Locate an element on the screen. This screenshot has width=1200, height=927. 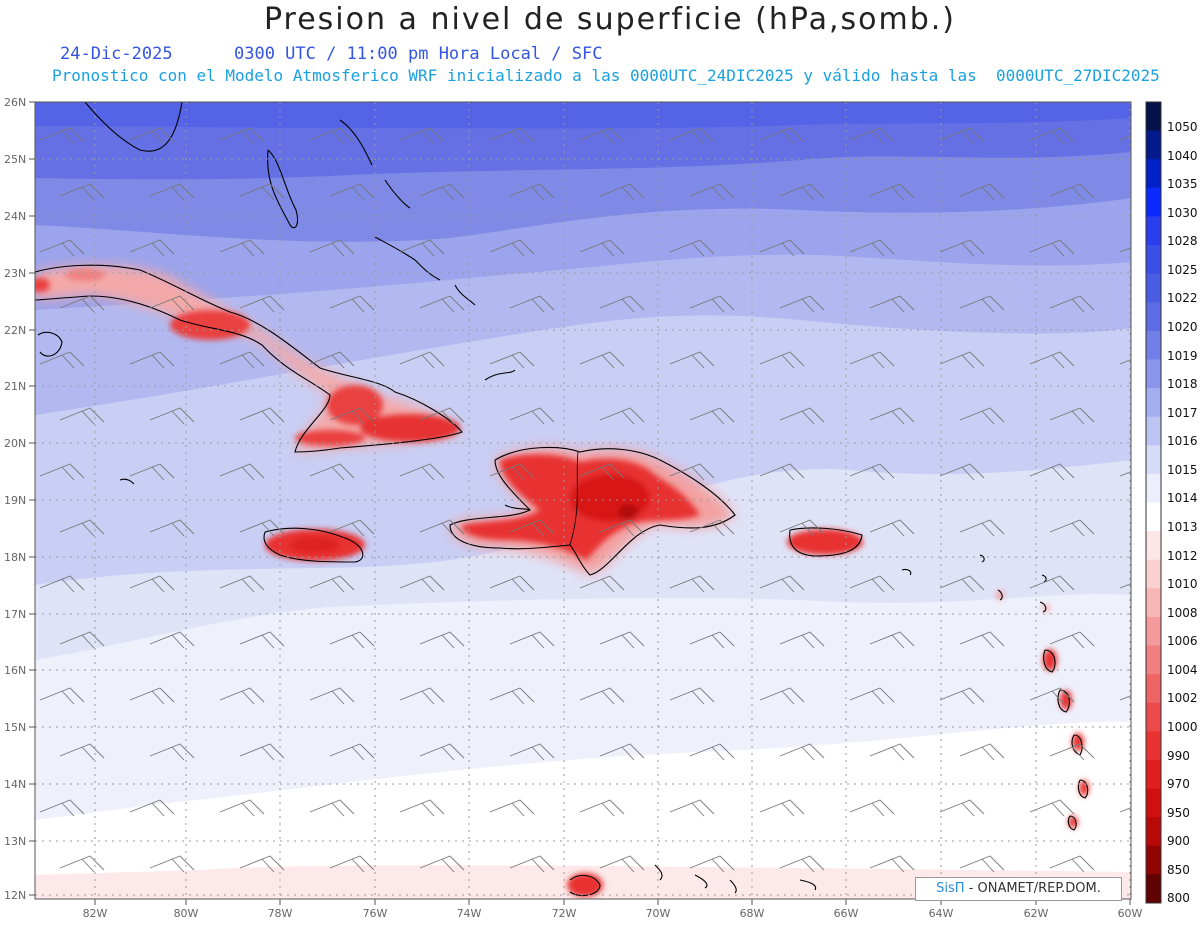
lon-label: 80W is located at coordinates (186, 913).